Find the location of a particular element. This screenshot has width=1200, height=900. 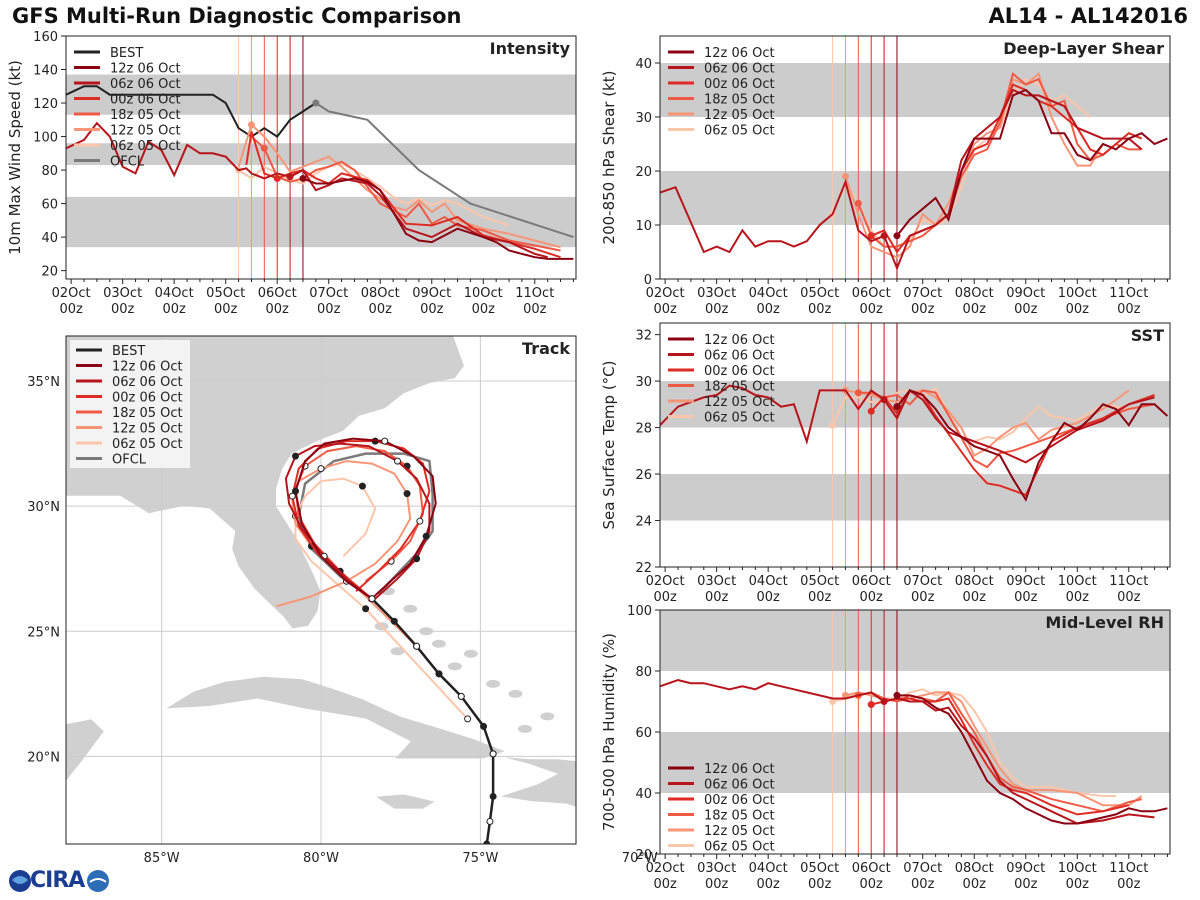

y-tick-label: 80 is located at coordinates (49, 171).